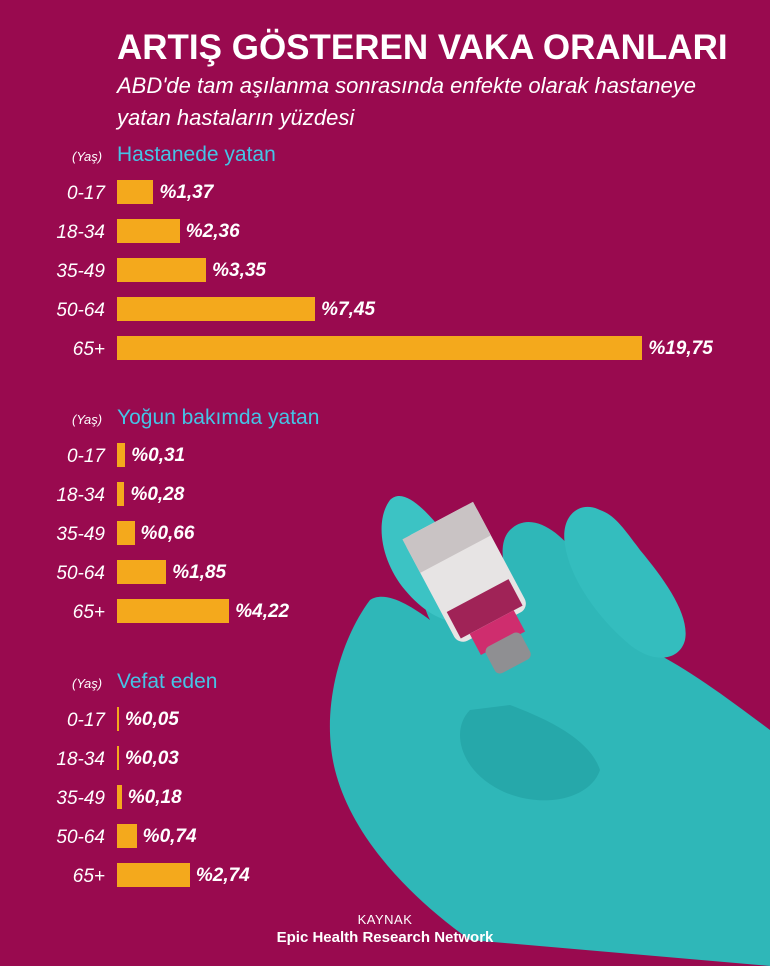  I want to click on bar-row: 65+ %2,74, so click(385, 876).